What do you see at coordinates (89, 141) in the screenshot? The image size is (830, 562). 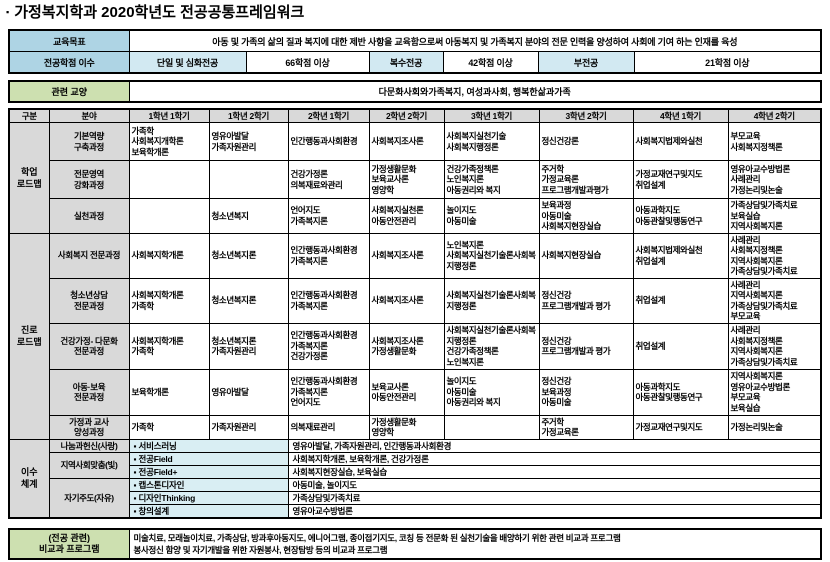 I see `area-label: 기본역량 구축과정` at bounding box center [89, 141].